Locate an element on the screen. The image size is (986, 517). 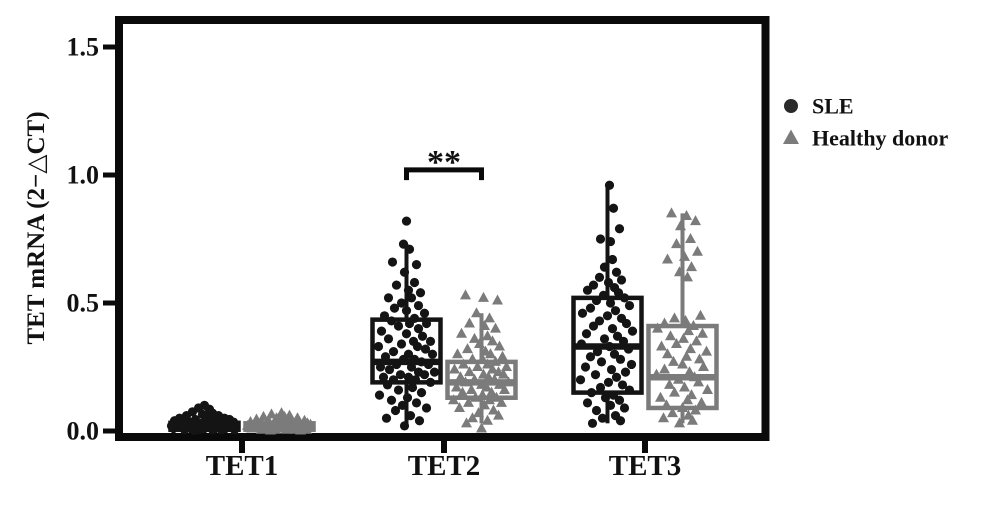
significance-stars: ** is located at coordinates (444, 162).